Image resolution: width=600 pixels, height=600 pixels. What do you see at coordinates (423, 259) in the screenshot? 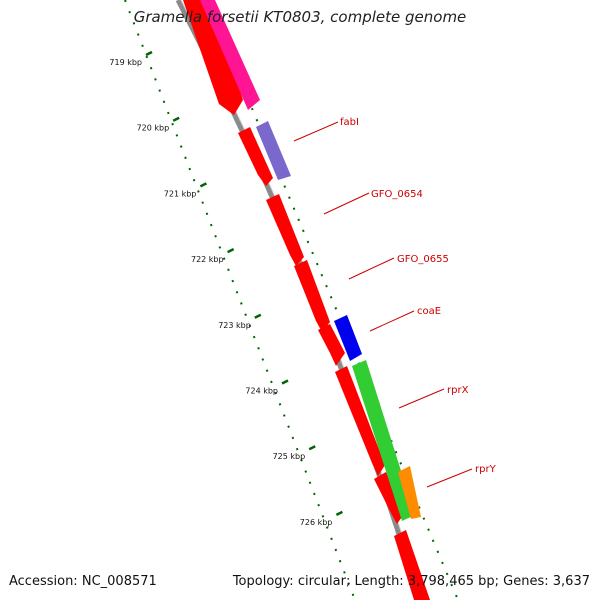
I see `gene-label-GFO_0655: GFO_0655` at bounding box center [423, 259].